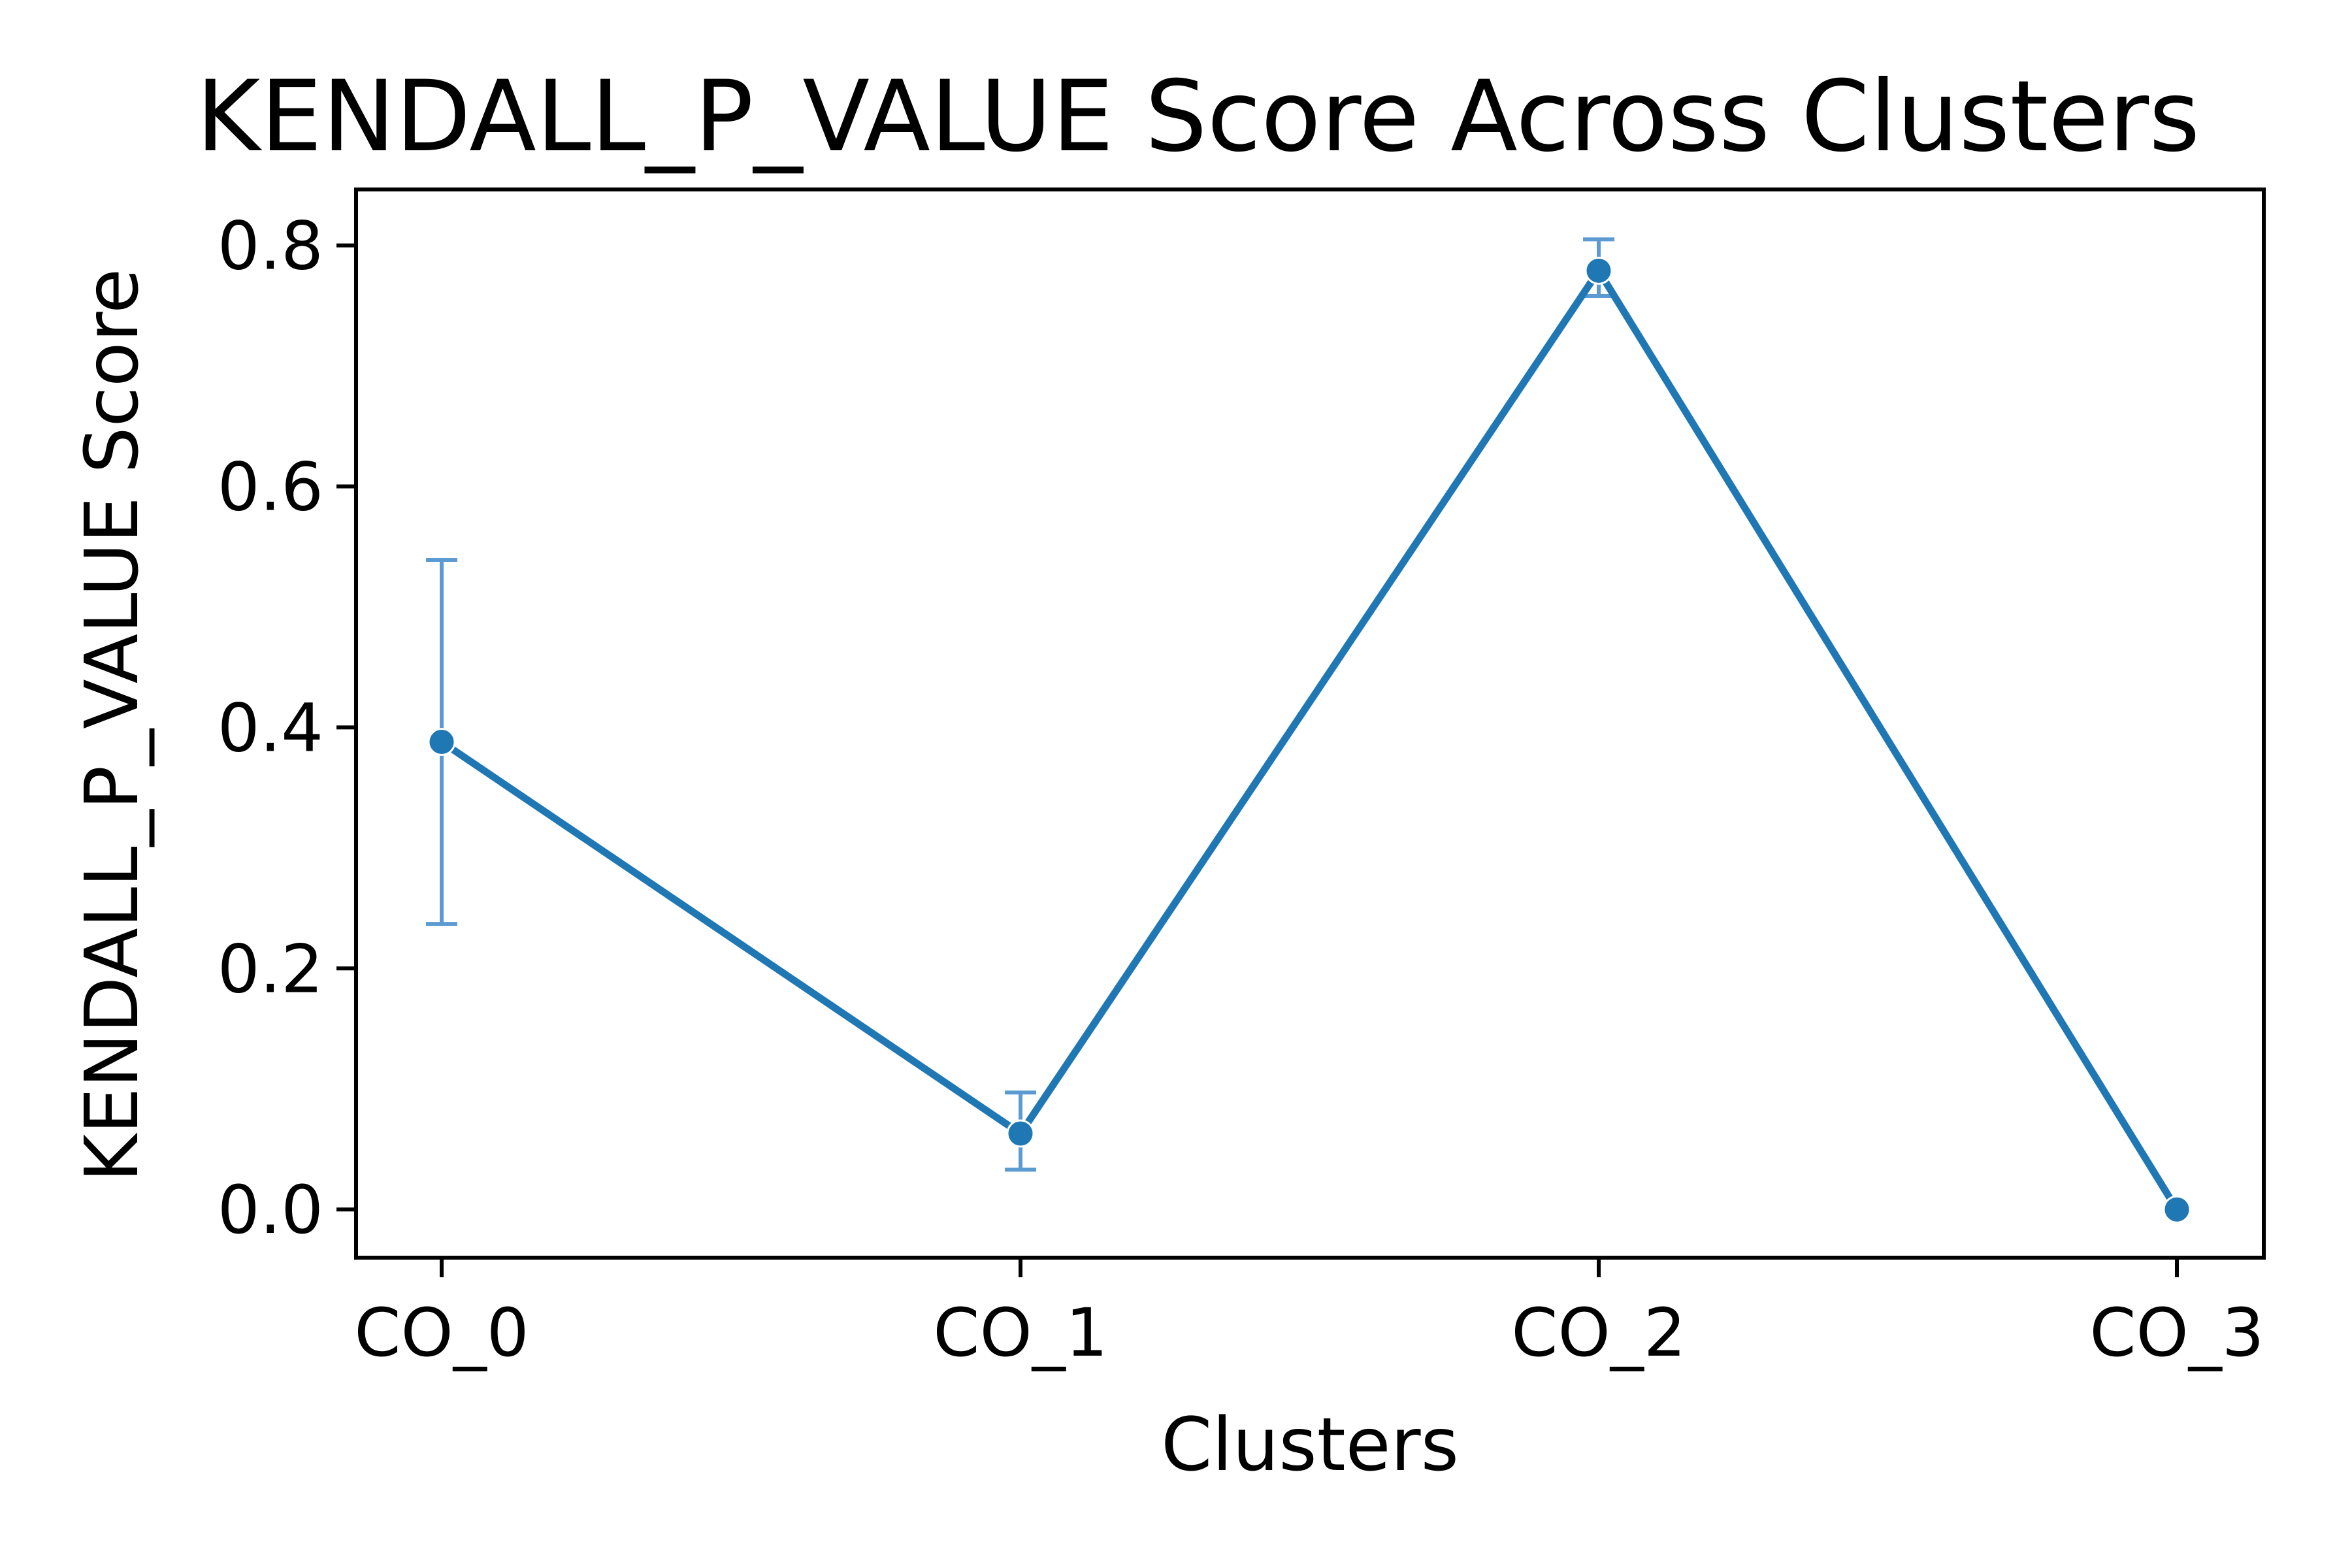 The height and width of the screenshot is (1568, 2352). What do you see at coordinates (270, 487) in the screenshot?
I see `y-tick-label: 0.6` at bounding box center [270, 487].